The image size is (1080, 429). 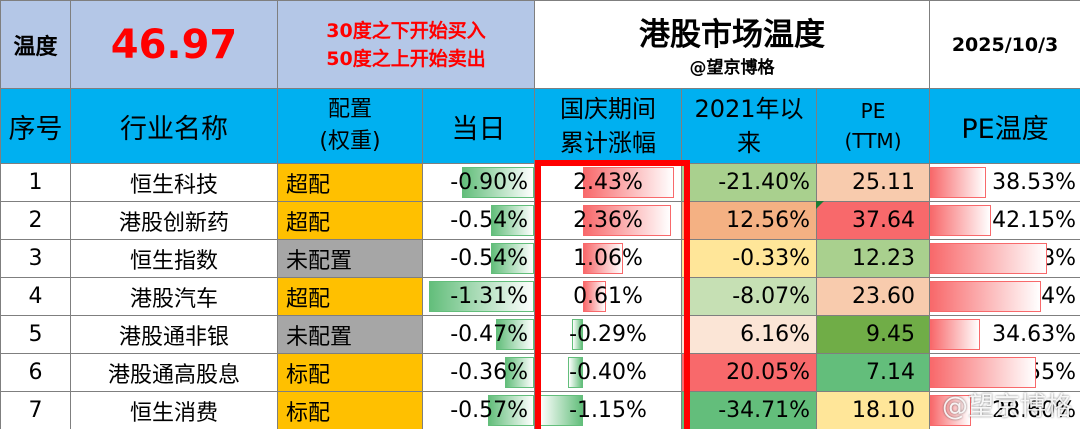 I want to click on page-title: 港股市场温度, so click(x=732, y=34).